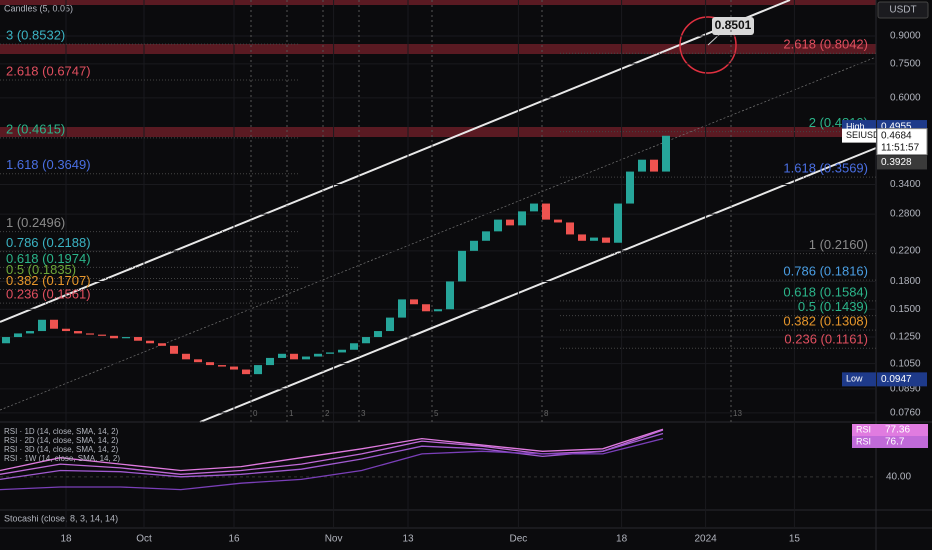 The image size is (932, 550). What do you see at coordinates (61, 431) in the screenshot?
I see `rsi-legend: RSI · 1D (14, close, SMA, 14, 2)` at bounding box center [61, 431].